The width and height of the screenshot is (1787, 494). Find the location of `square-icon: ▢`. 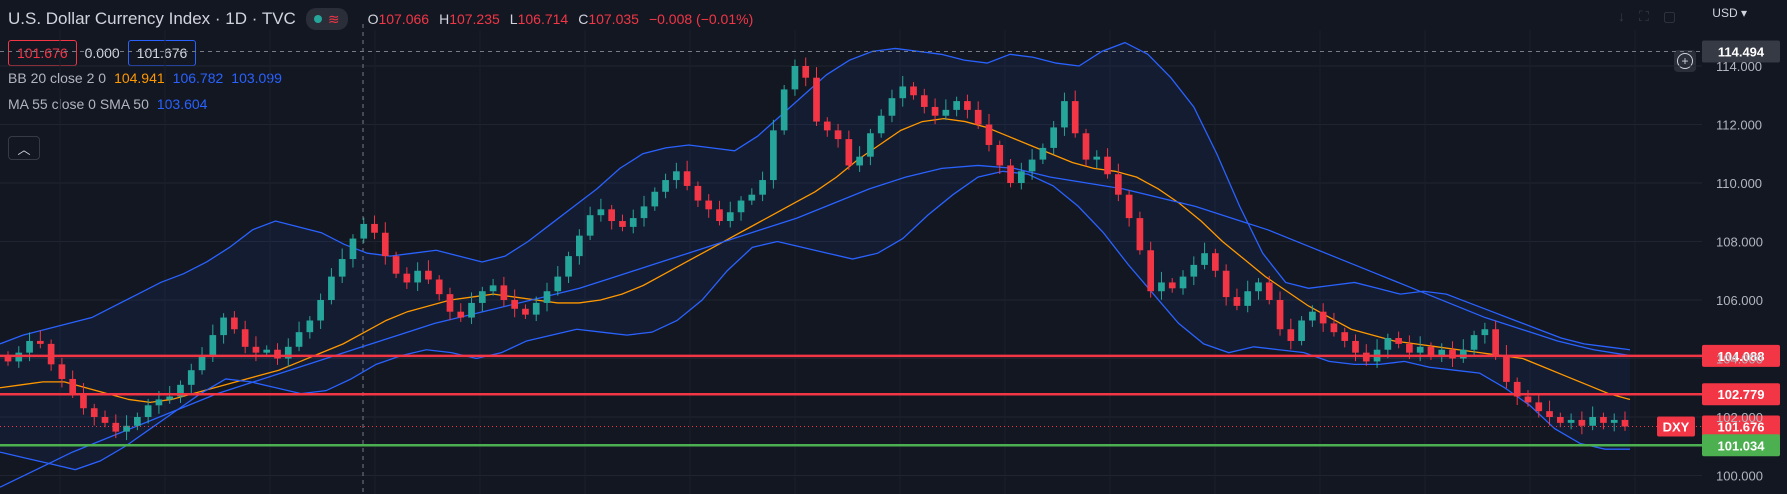

square-icon: ▢ is located at coordinates (1669, 16).